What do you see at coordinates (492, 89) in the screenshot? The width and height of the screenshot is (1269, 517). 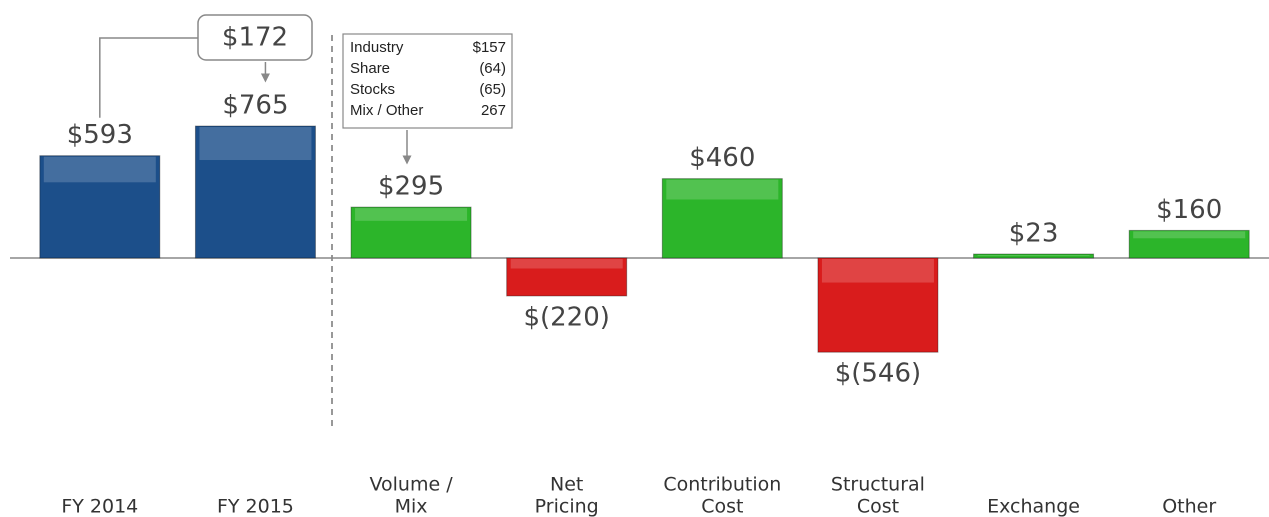 I see `breakdown-value: (65)` at bounding box center [492, 89].